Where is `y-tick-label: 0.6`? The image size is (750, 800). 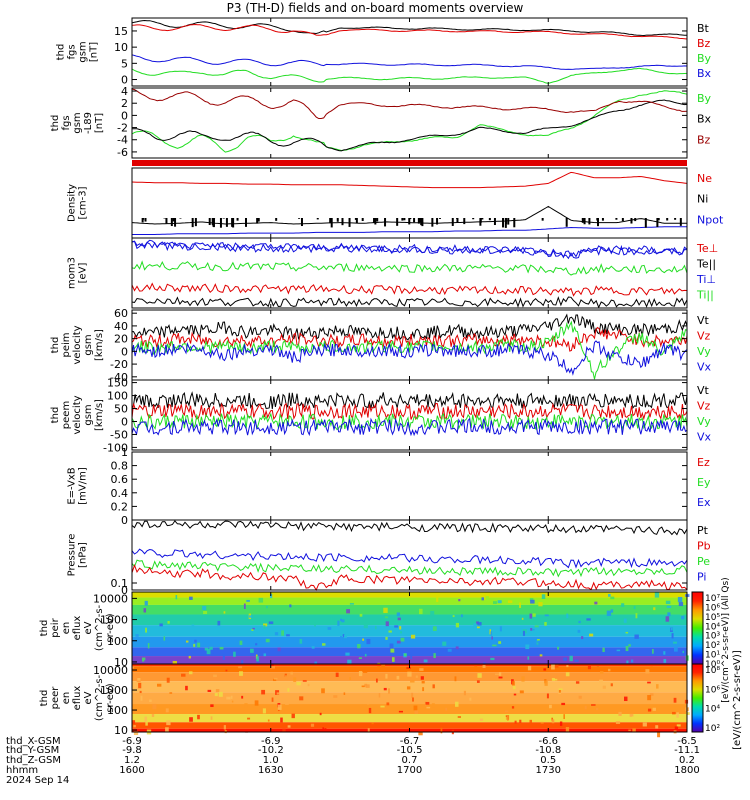 y-tick-label: 0.6 is located at coordinates (120, 479).